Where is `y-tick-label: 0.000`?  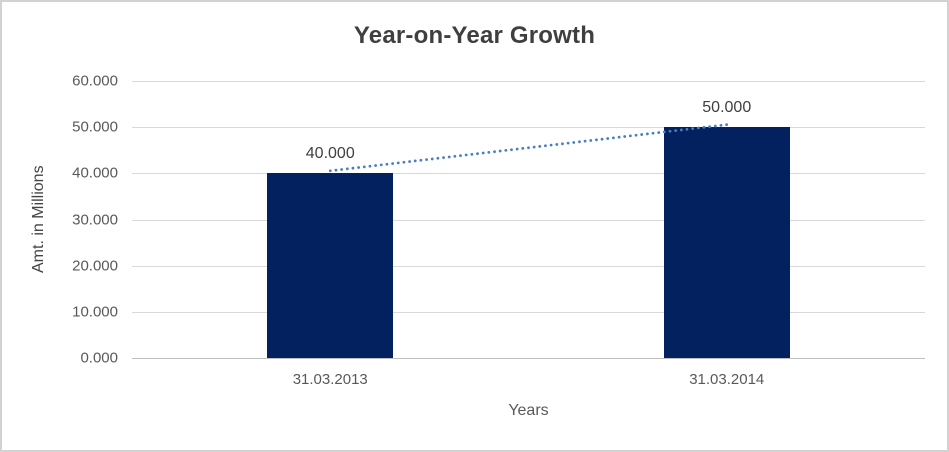 y-tick-label: 0.000 is located at coordinates (99, 358).